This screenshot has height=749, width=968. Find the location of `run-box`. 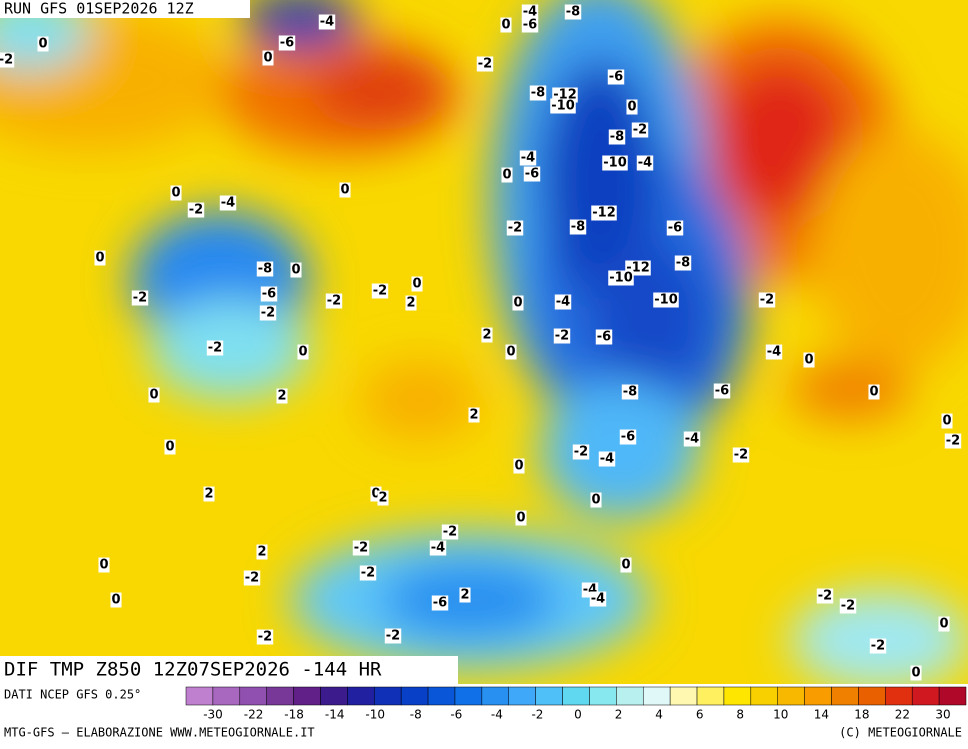

run-box is located at coordinates (125, 9).